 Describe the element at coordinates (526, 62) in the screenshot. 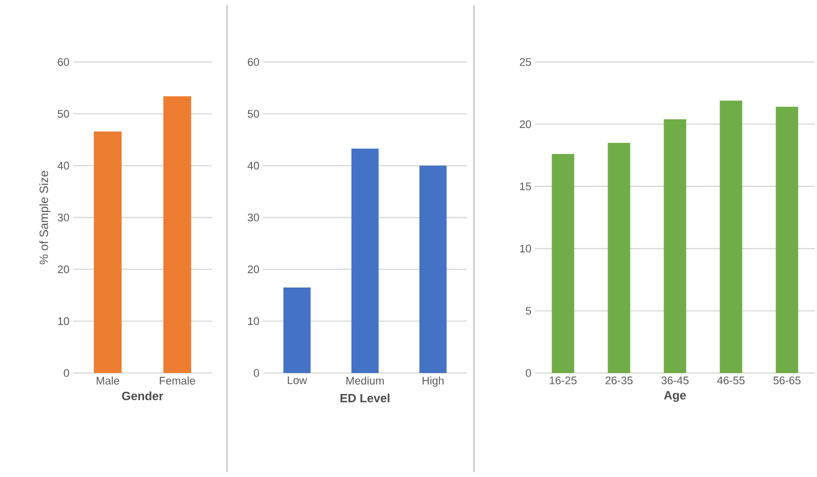

I see `y-tick-label: 25` at that location.